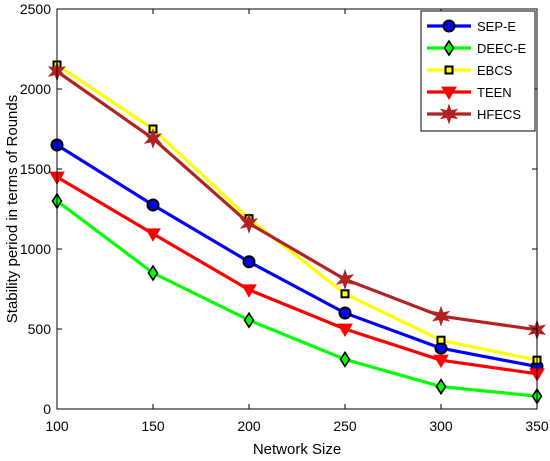 This screenshot has width=550, height=461. Describe the element at coordinates (441, 426) in the screenshot. I see `x-tick-label: 300` at that location.